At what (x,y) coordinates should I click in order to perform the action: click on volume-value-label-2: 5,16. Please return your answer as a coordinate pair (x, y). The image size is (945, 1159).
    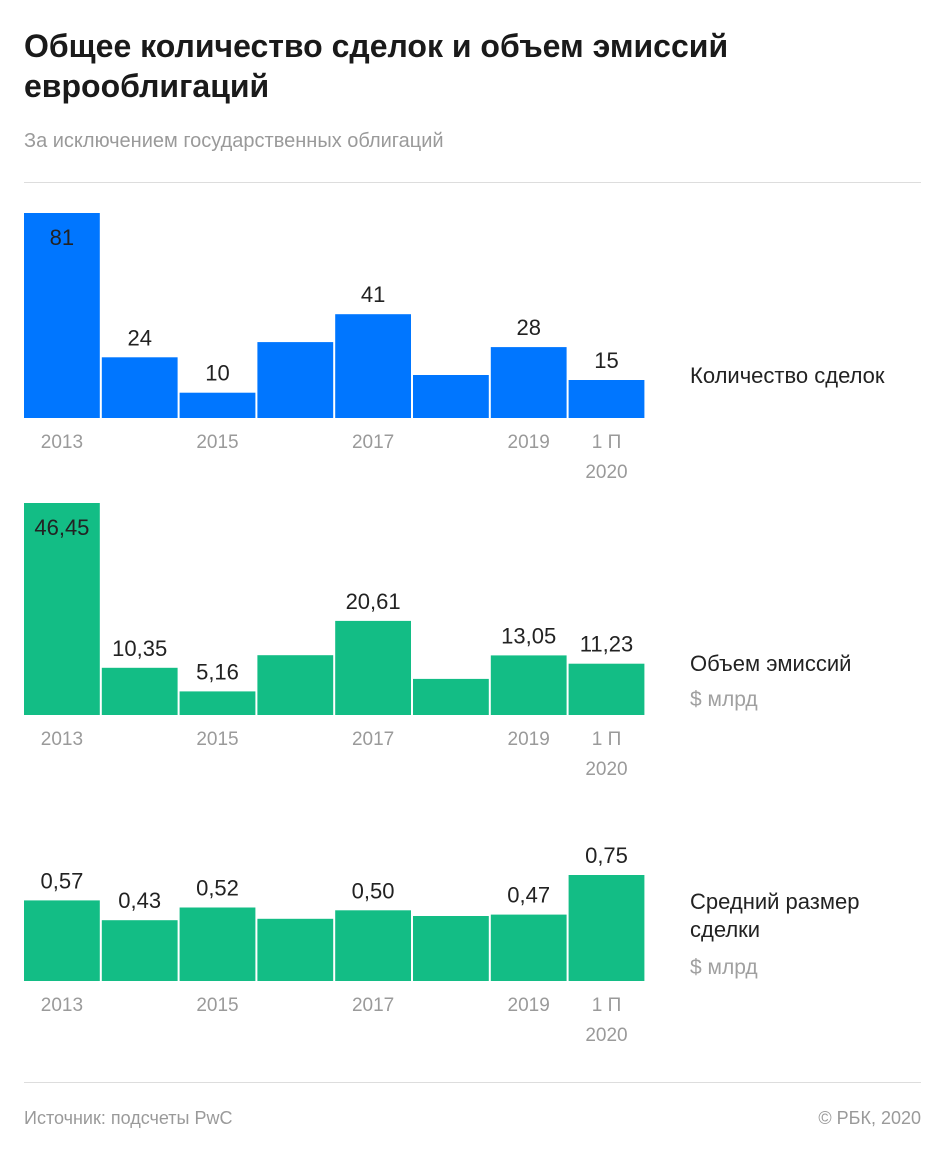
    Looking at the image, I should click on (217, 671).